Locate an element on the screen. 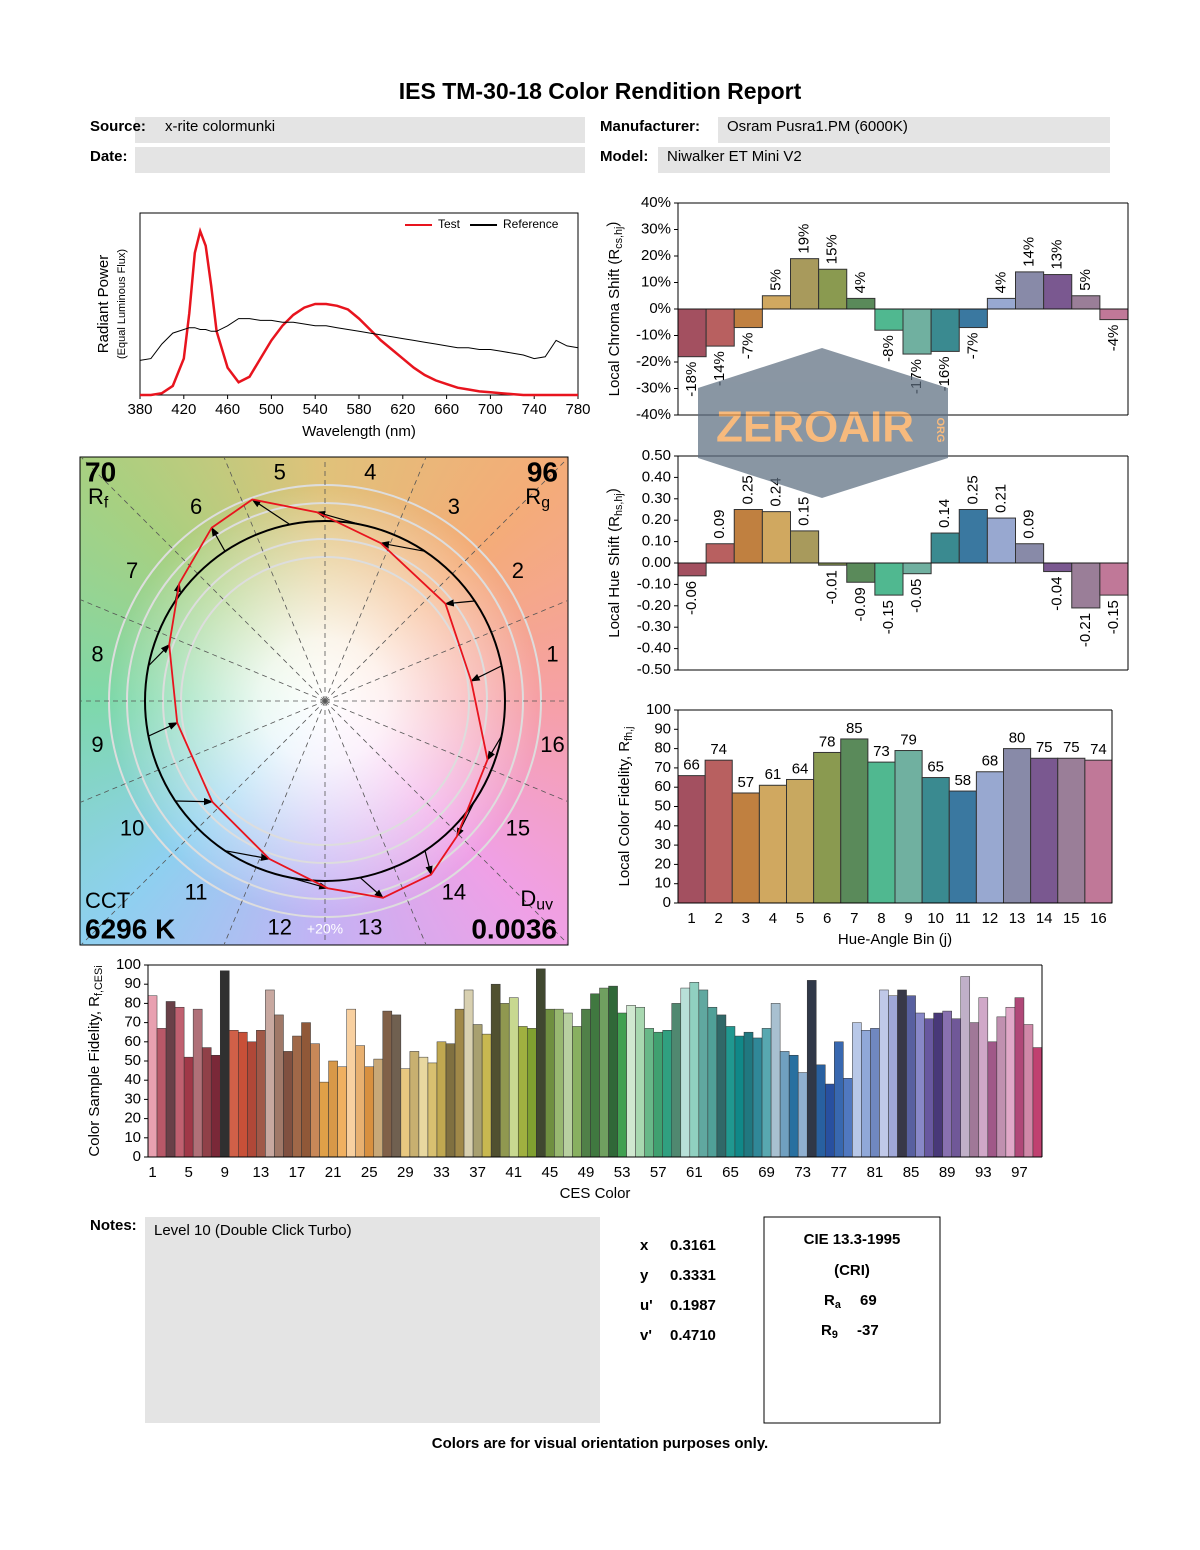  y-tick-label: 0.20 is located at coordinates (656, 519).